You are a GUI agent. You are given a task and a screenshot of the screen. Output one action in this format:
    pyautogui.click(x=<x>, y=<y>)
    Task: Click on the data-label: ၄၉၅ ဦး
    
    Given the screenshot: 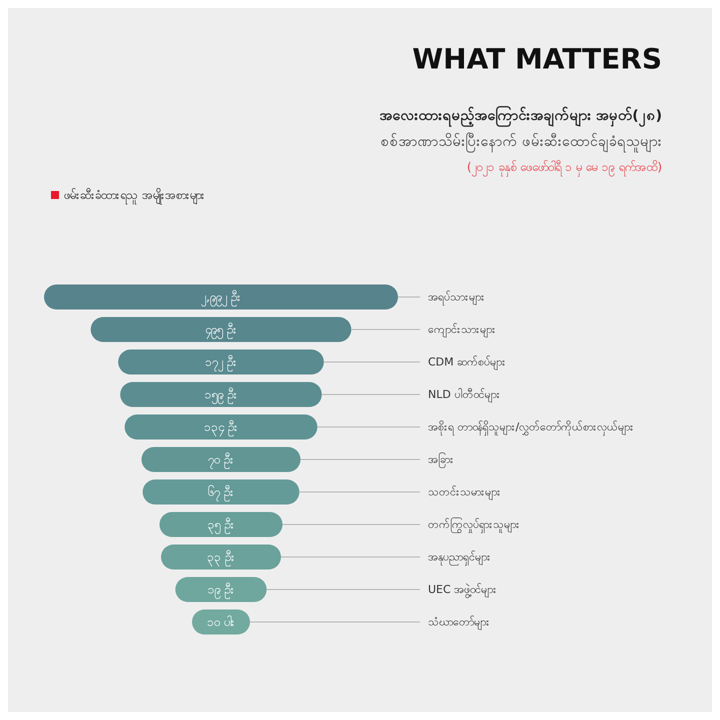 What is the action you would take?
    pyautogui.click(x=221, y=331)
    